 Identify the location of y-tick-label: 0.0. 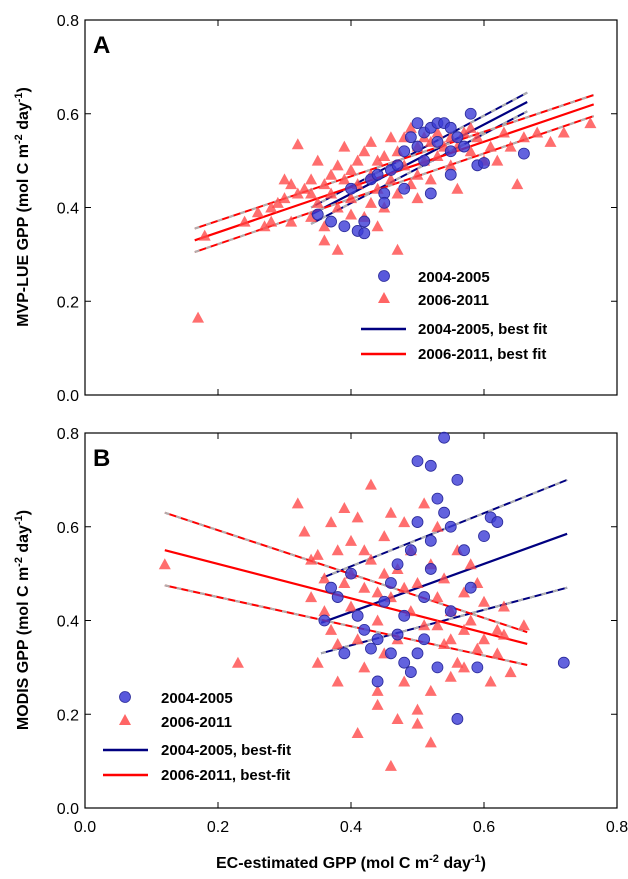
(68, 396).